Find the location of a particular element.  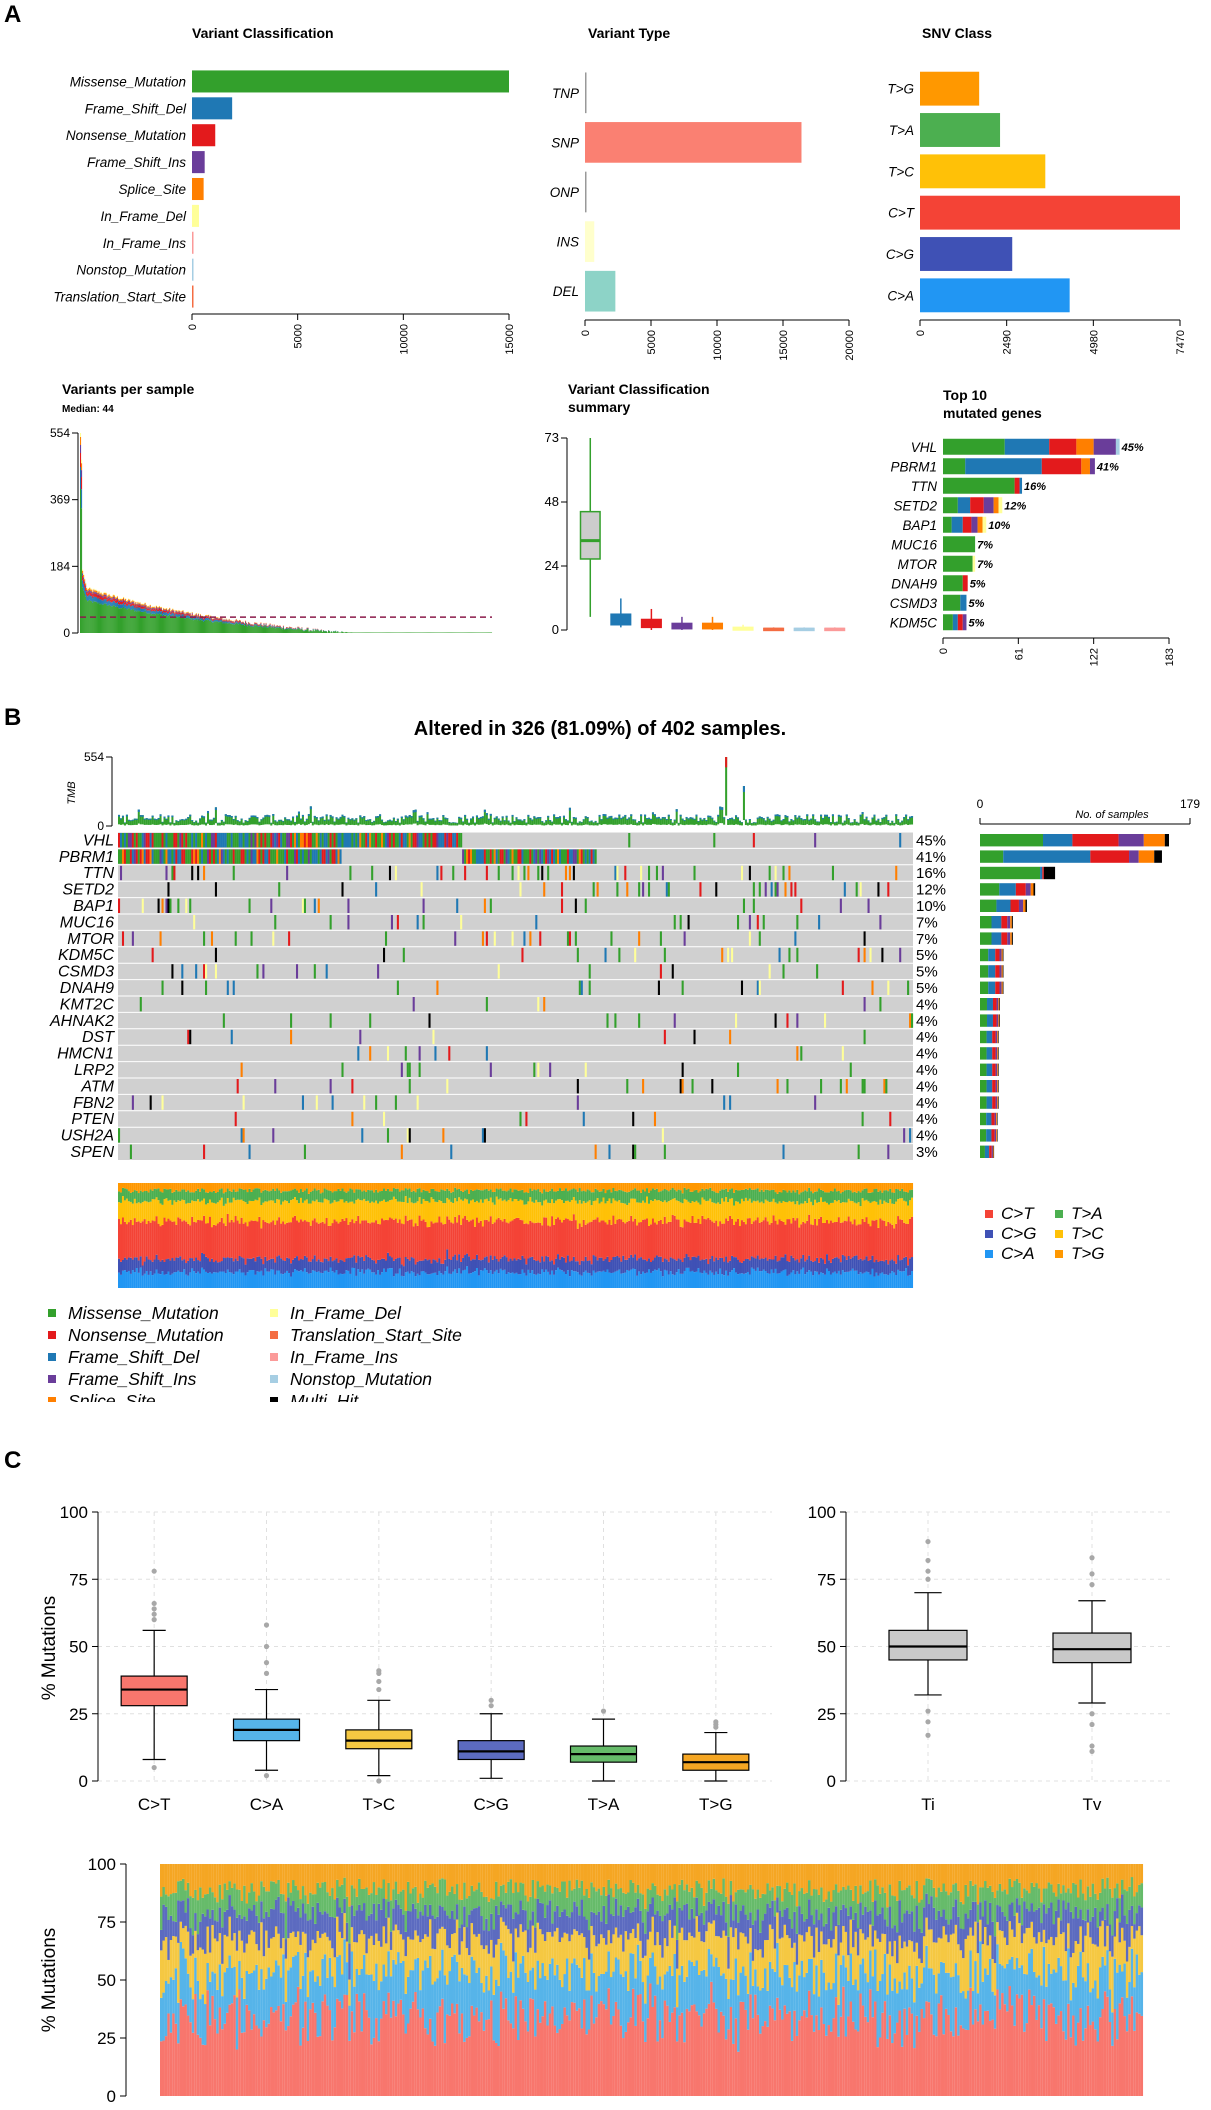

x-tick-label: 5000 is located at coordinates (299, 336).